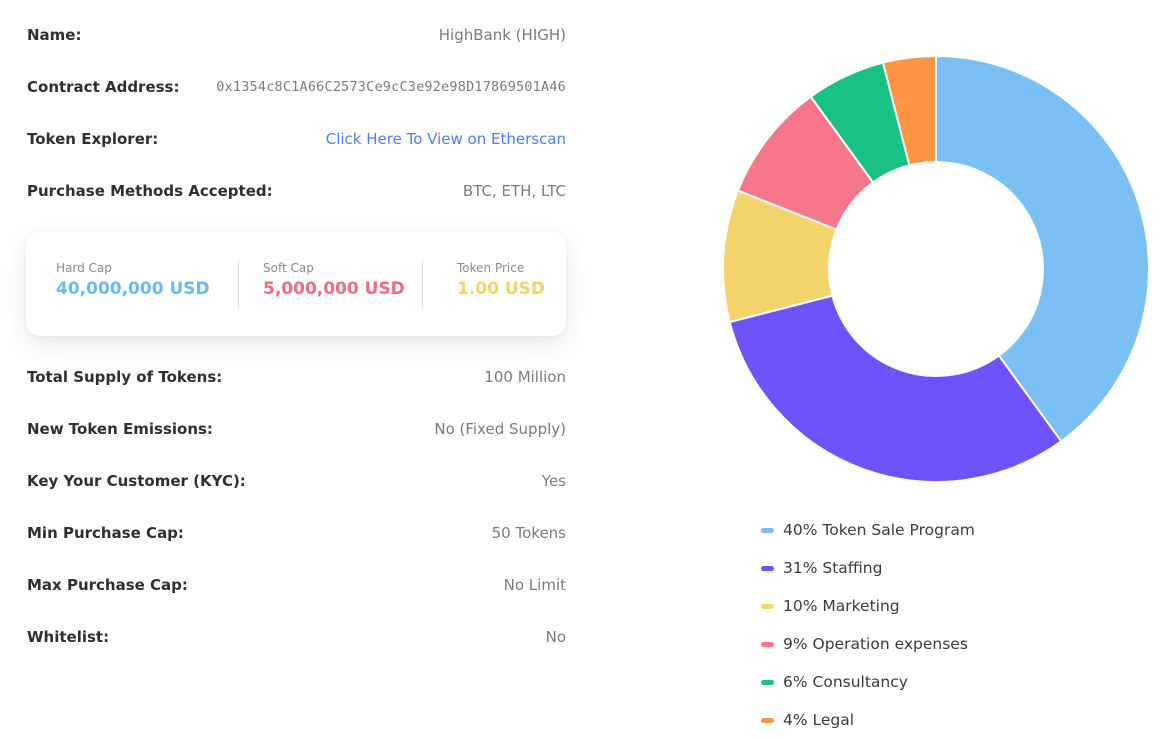  Describe the element at coordinates (296, 481) in the screenshot. I see `detail-row: Key Your Customer (KYC): Yes` at that location.